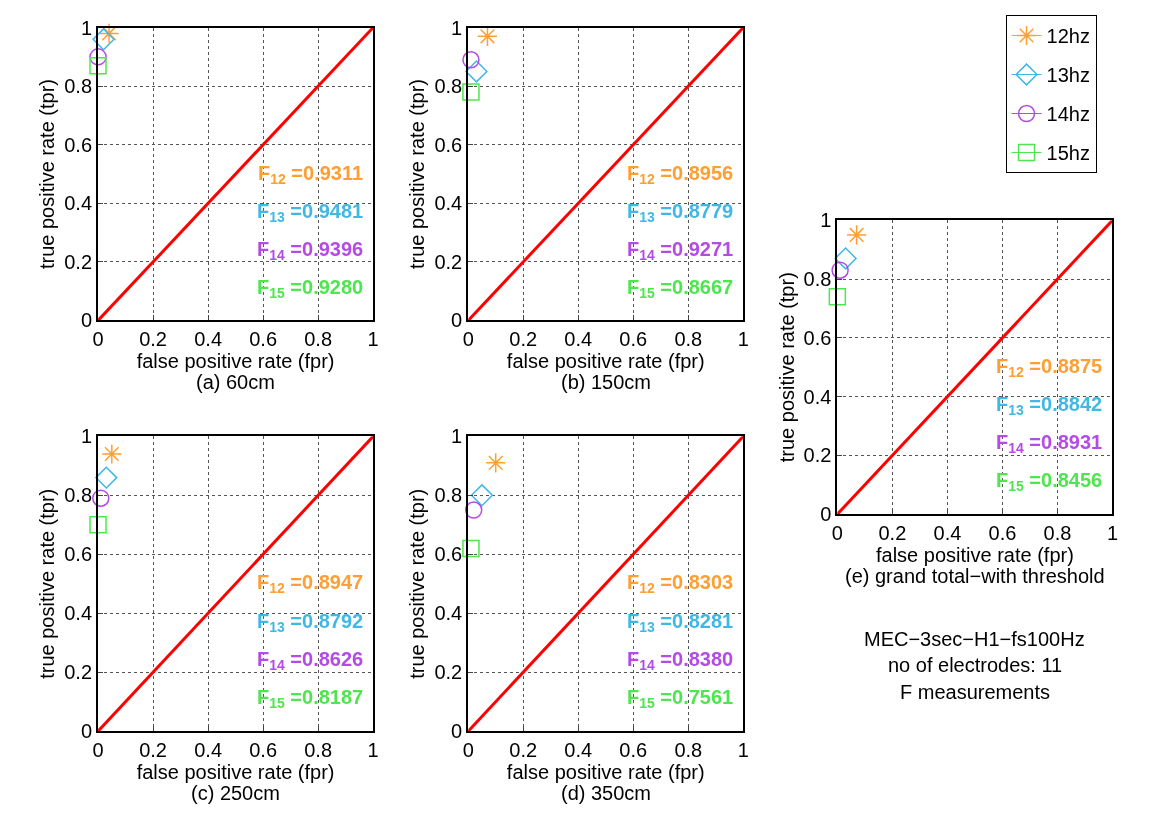 Image resolution: width=1166 pixels, height=823 pixels. Describe the element at coordinates (680, 175) in the screenshot. I see `annotation: F$_{12}$ =0.8956` at that location.